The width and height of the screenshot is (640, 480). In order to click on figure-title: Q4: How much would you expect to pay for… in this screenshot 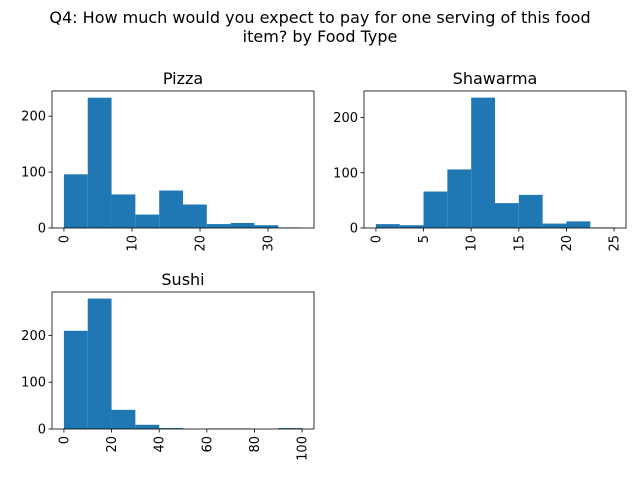, I will do `click(320, 27)`.